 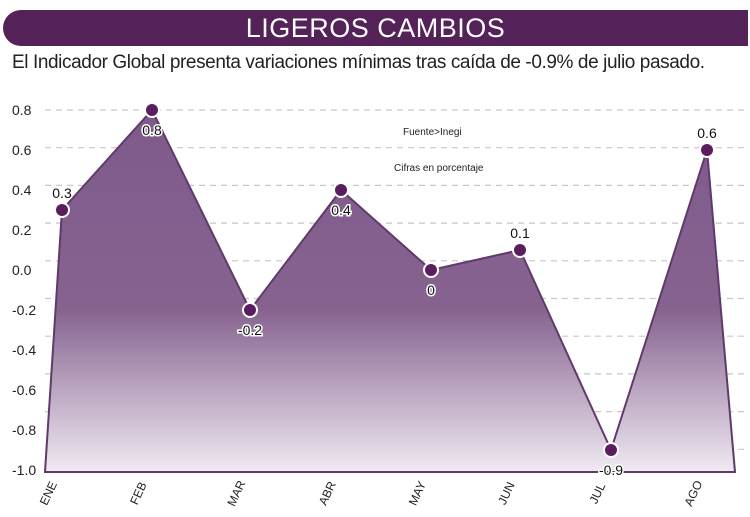 What do you see at coordinates (22, 230) in the screenshot?
I see `y-tick-label: 0.2` at bounding box center [22, 230].